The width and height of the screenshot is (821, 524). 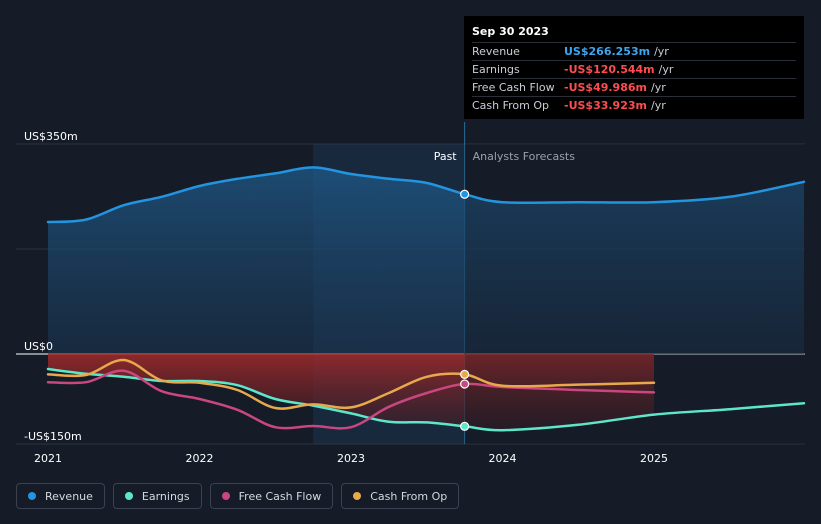 I want to click on legend-label: Cash From Op, so click(x=409, y=496).